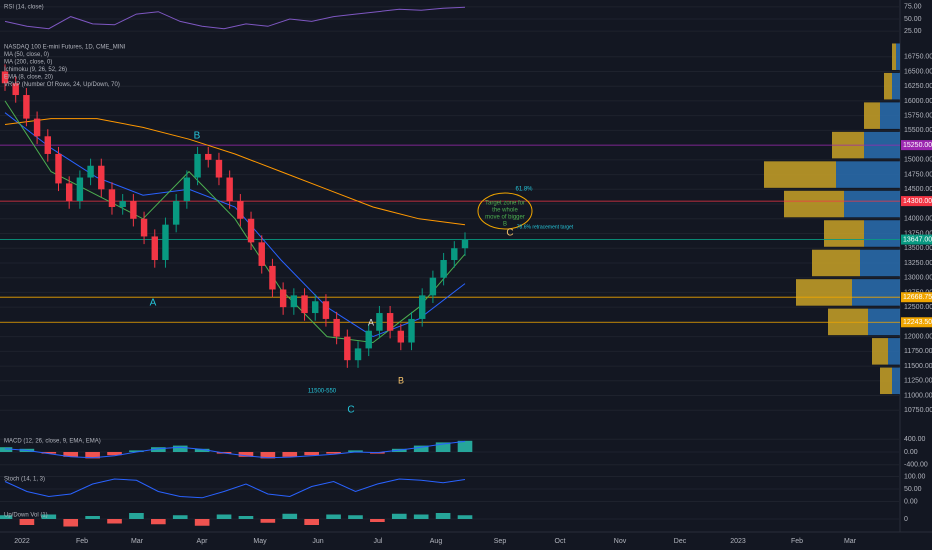 The image size is (932, 550). I want to click on annotation: the whole, so click(505, 211).